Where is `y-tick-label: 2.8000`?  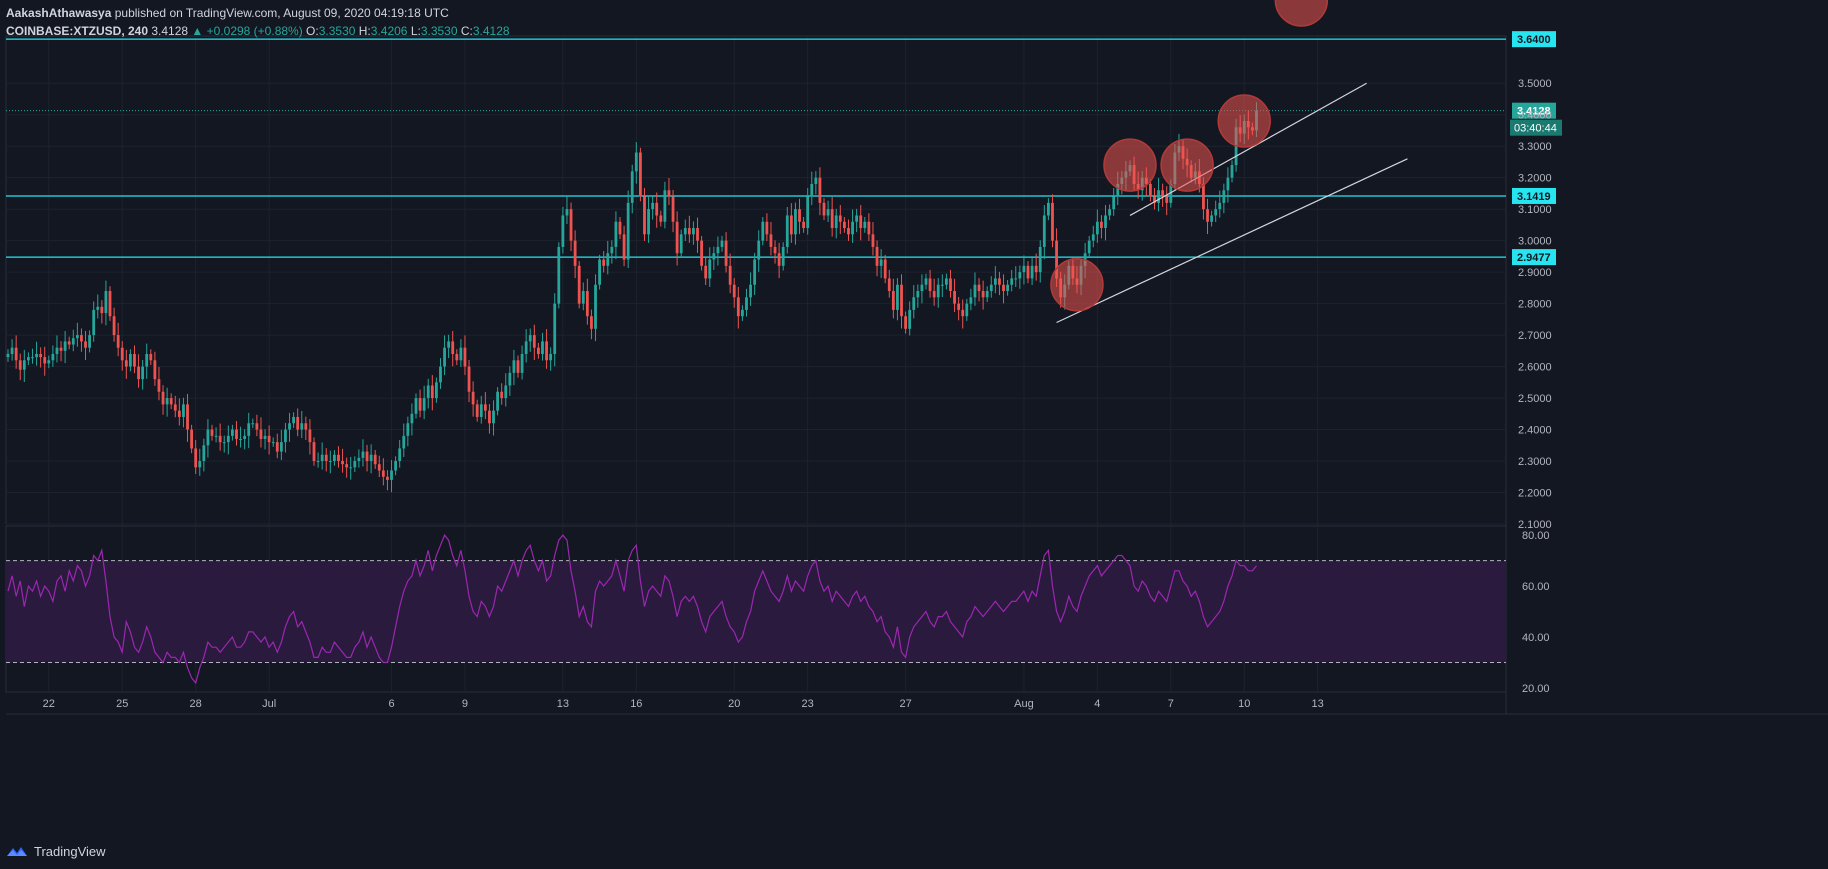 y-tick-label: 2.8000 is located at coordinates (1535, 305).